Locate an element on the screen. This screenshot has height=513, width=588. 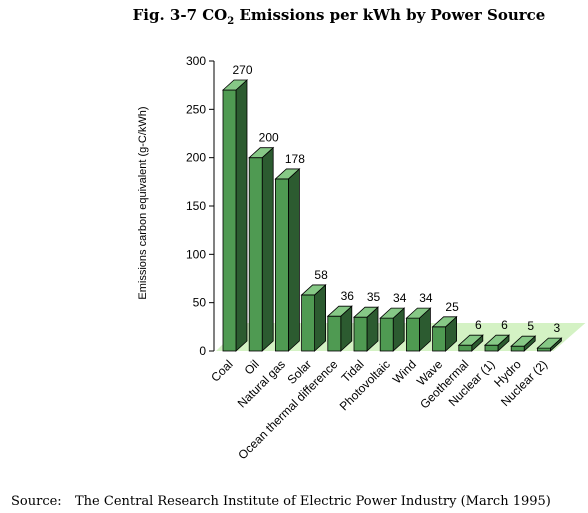
y-tick-label: 300 is located at coordinates (196, 61).